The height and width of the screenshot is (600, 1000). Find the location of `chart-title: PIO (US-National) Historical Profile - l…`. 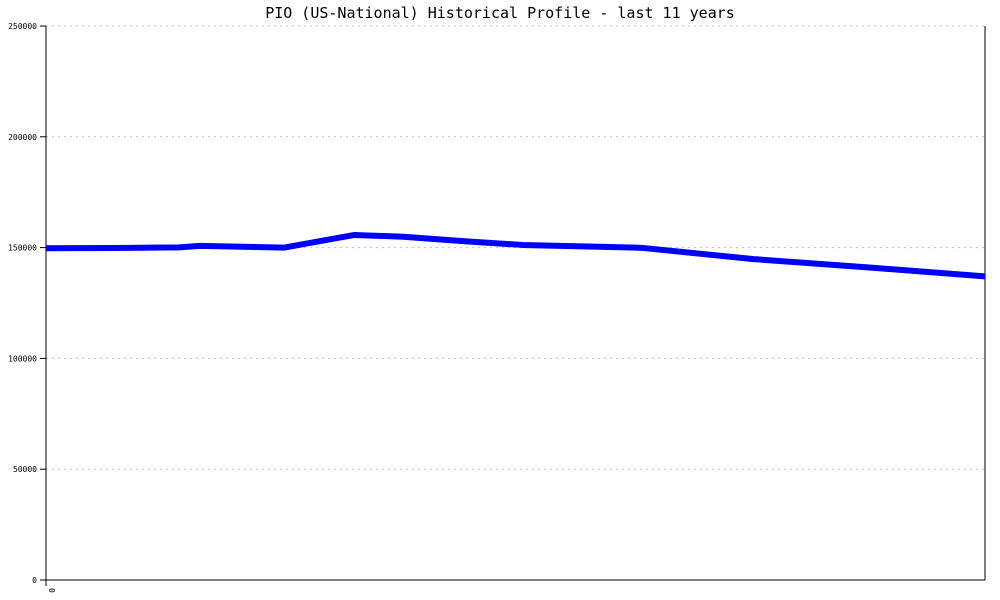

chart-title: PIO (US-National) Historical Profile - l… is located at coordinates (500, 13).